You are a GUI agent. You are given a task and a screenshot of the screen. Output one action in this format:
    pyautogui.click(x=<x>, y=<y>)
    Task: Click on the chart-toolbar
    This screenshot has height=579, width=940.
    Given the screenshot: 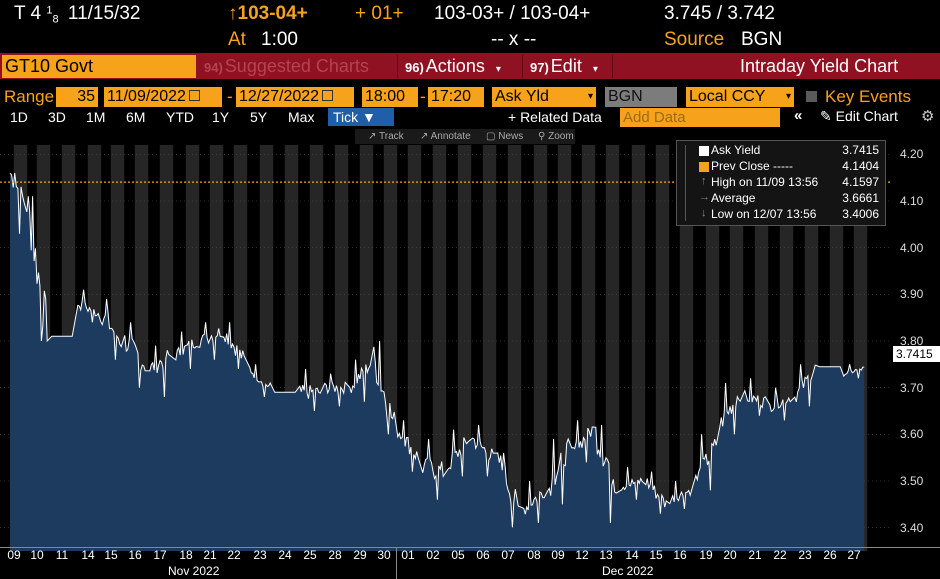 What is the action you would take?
    pyautogui.click(x=465, y=136)
    